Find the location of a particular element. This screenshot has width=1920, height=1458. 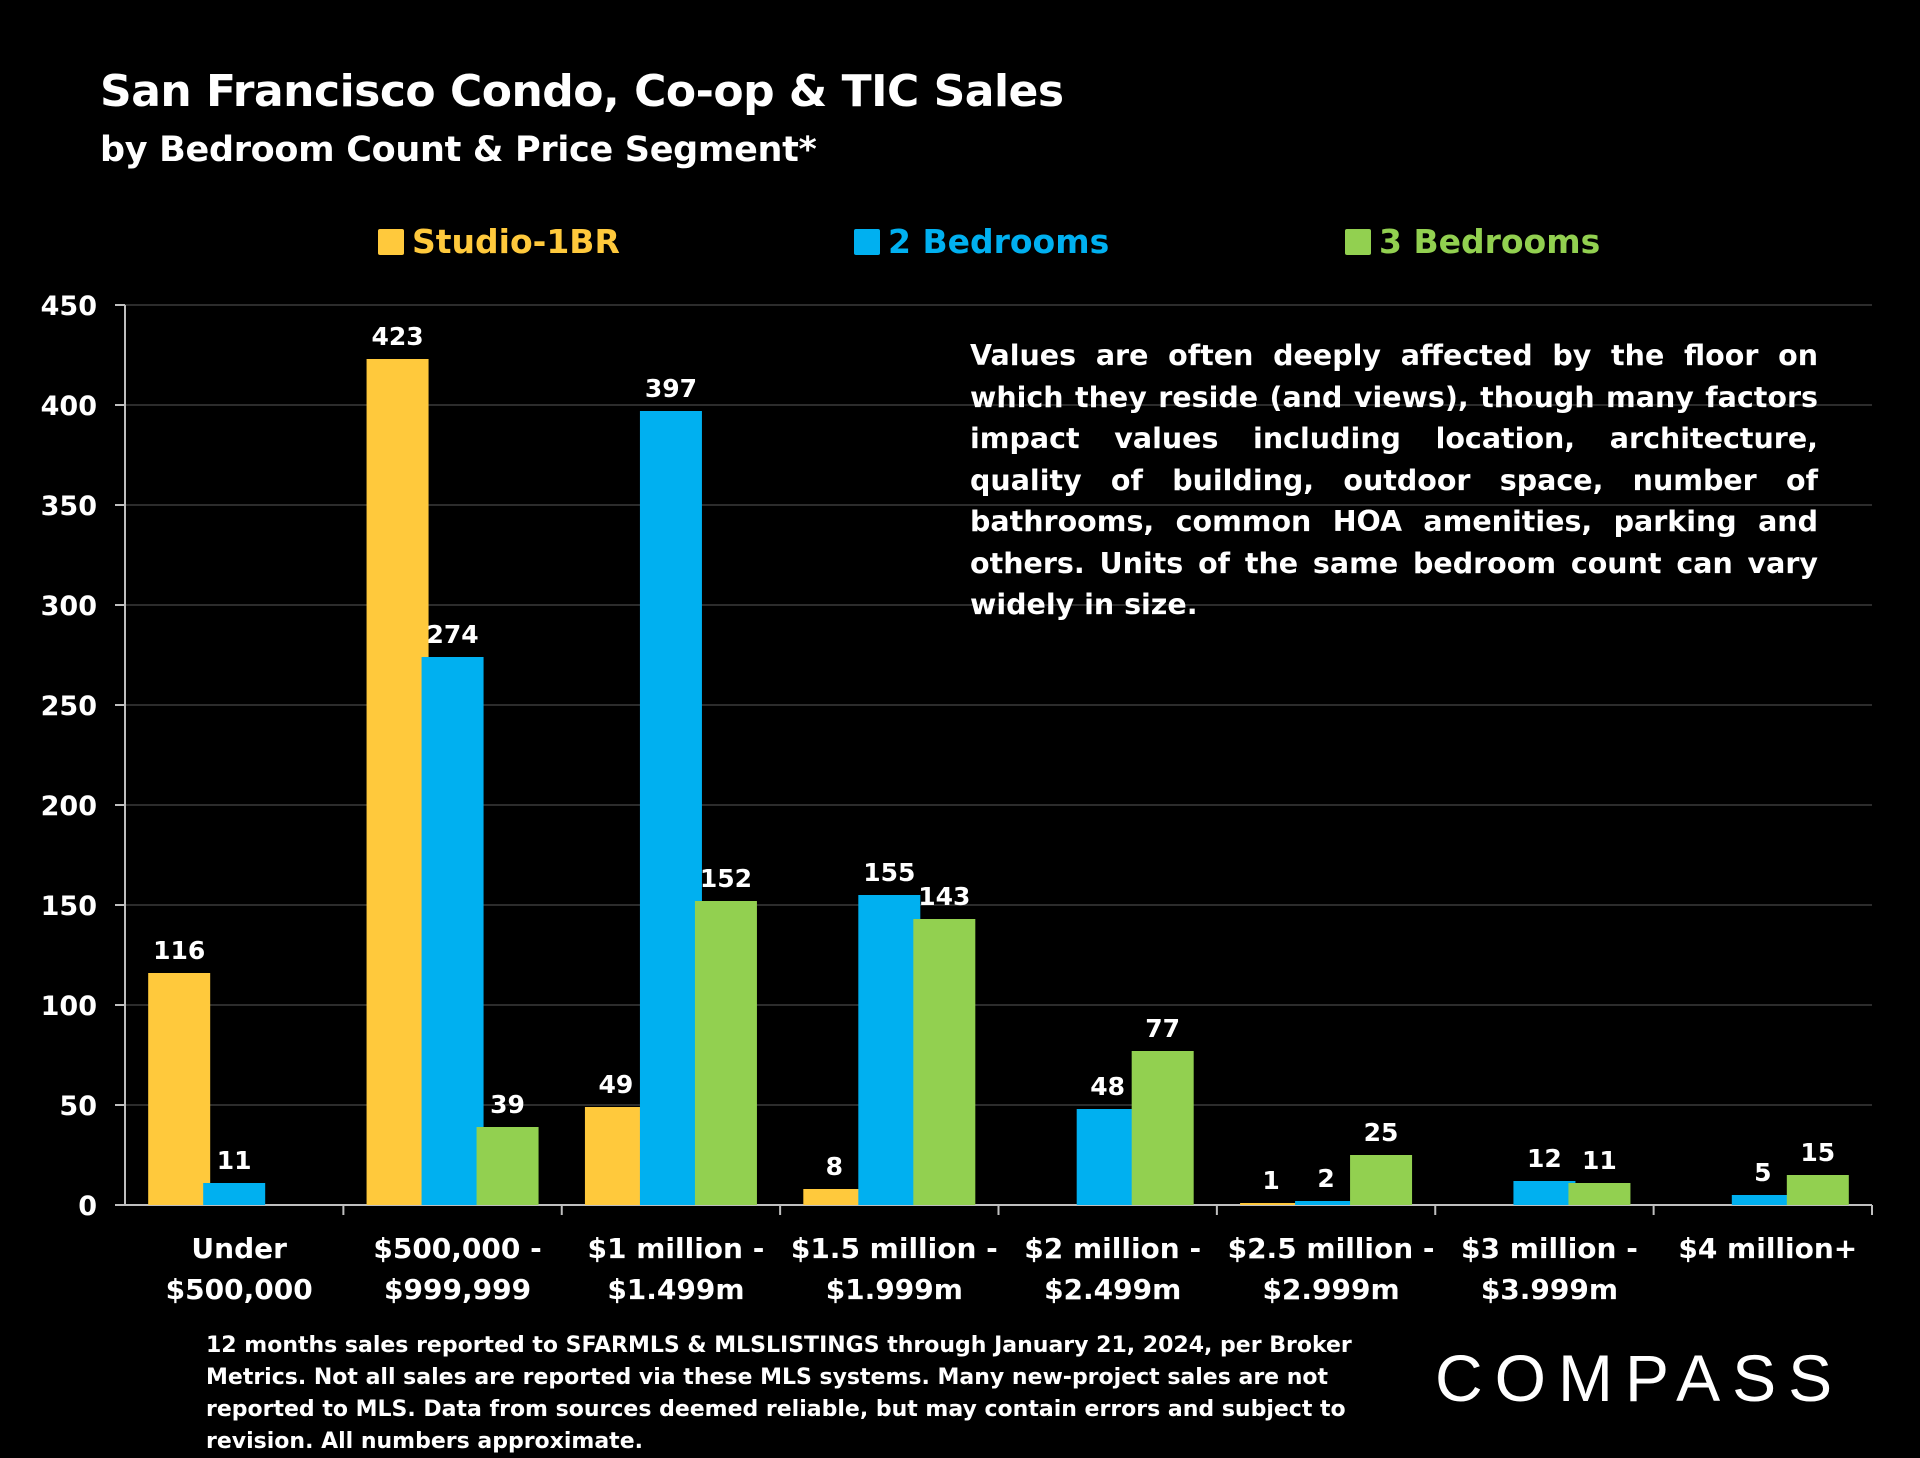

data-label: 423 is located at coordinates (397, 336).